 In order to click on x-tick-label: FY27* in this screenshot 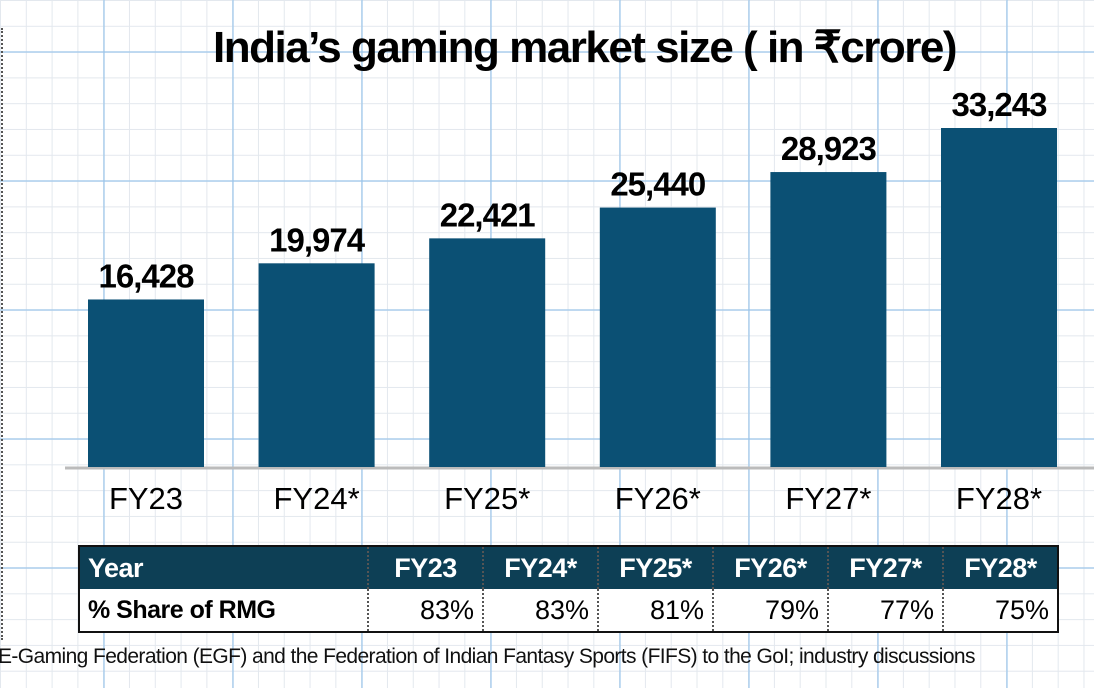, I will do `click(828, 498)`.